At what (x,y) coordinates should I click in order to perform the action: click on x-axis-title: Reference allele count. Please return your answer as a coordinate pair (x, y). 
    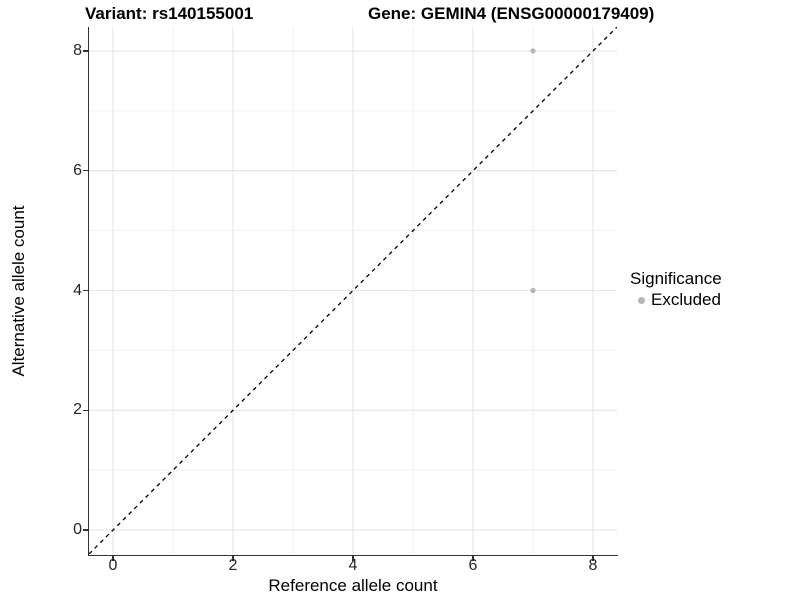
    Looking at the image, I should click on (353, 585).